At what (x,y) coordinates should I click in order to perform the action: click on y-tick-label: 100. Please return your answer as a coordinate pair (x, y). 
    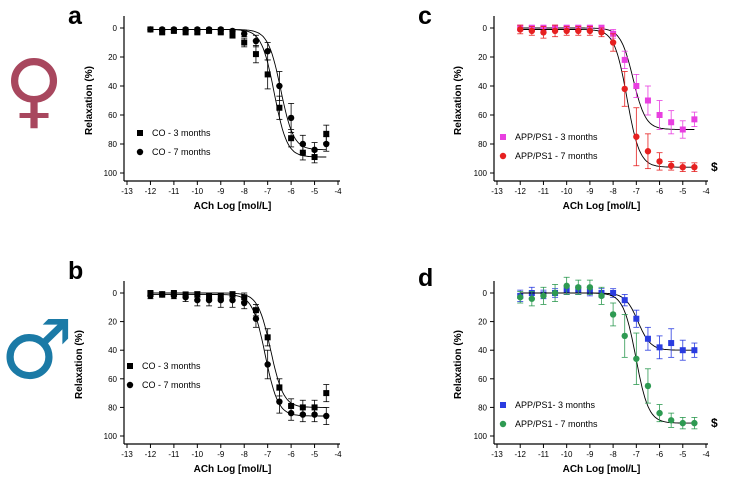
    Looking at the image, I should click on (111, 173).